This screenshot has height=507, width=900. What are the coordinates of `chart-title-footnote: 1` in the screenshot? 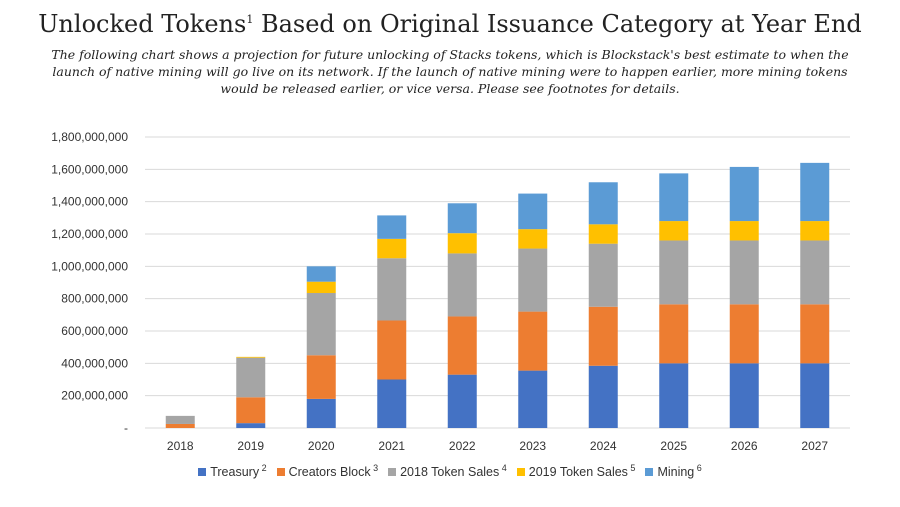 It's located at (250, 19).